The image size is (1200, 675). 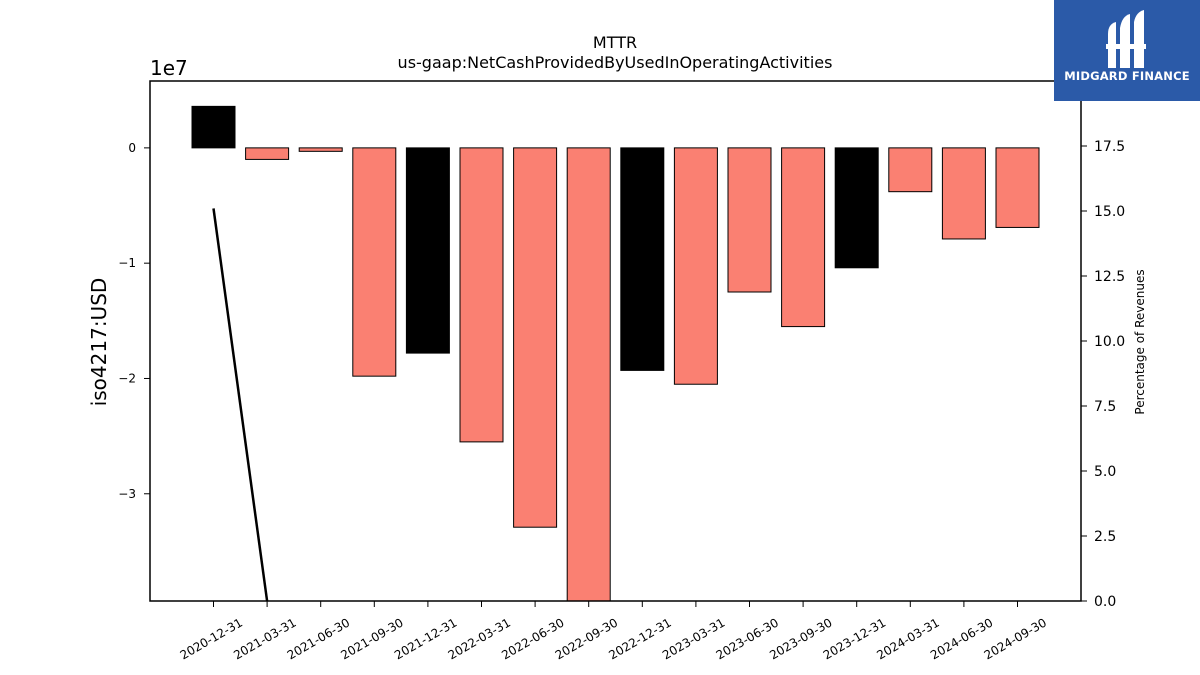 I want to click on y2-tick-label: 15.0, so click(x=1109, y=212).